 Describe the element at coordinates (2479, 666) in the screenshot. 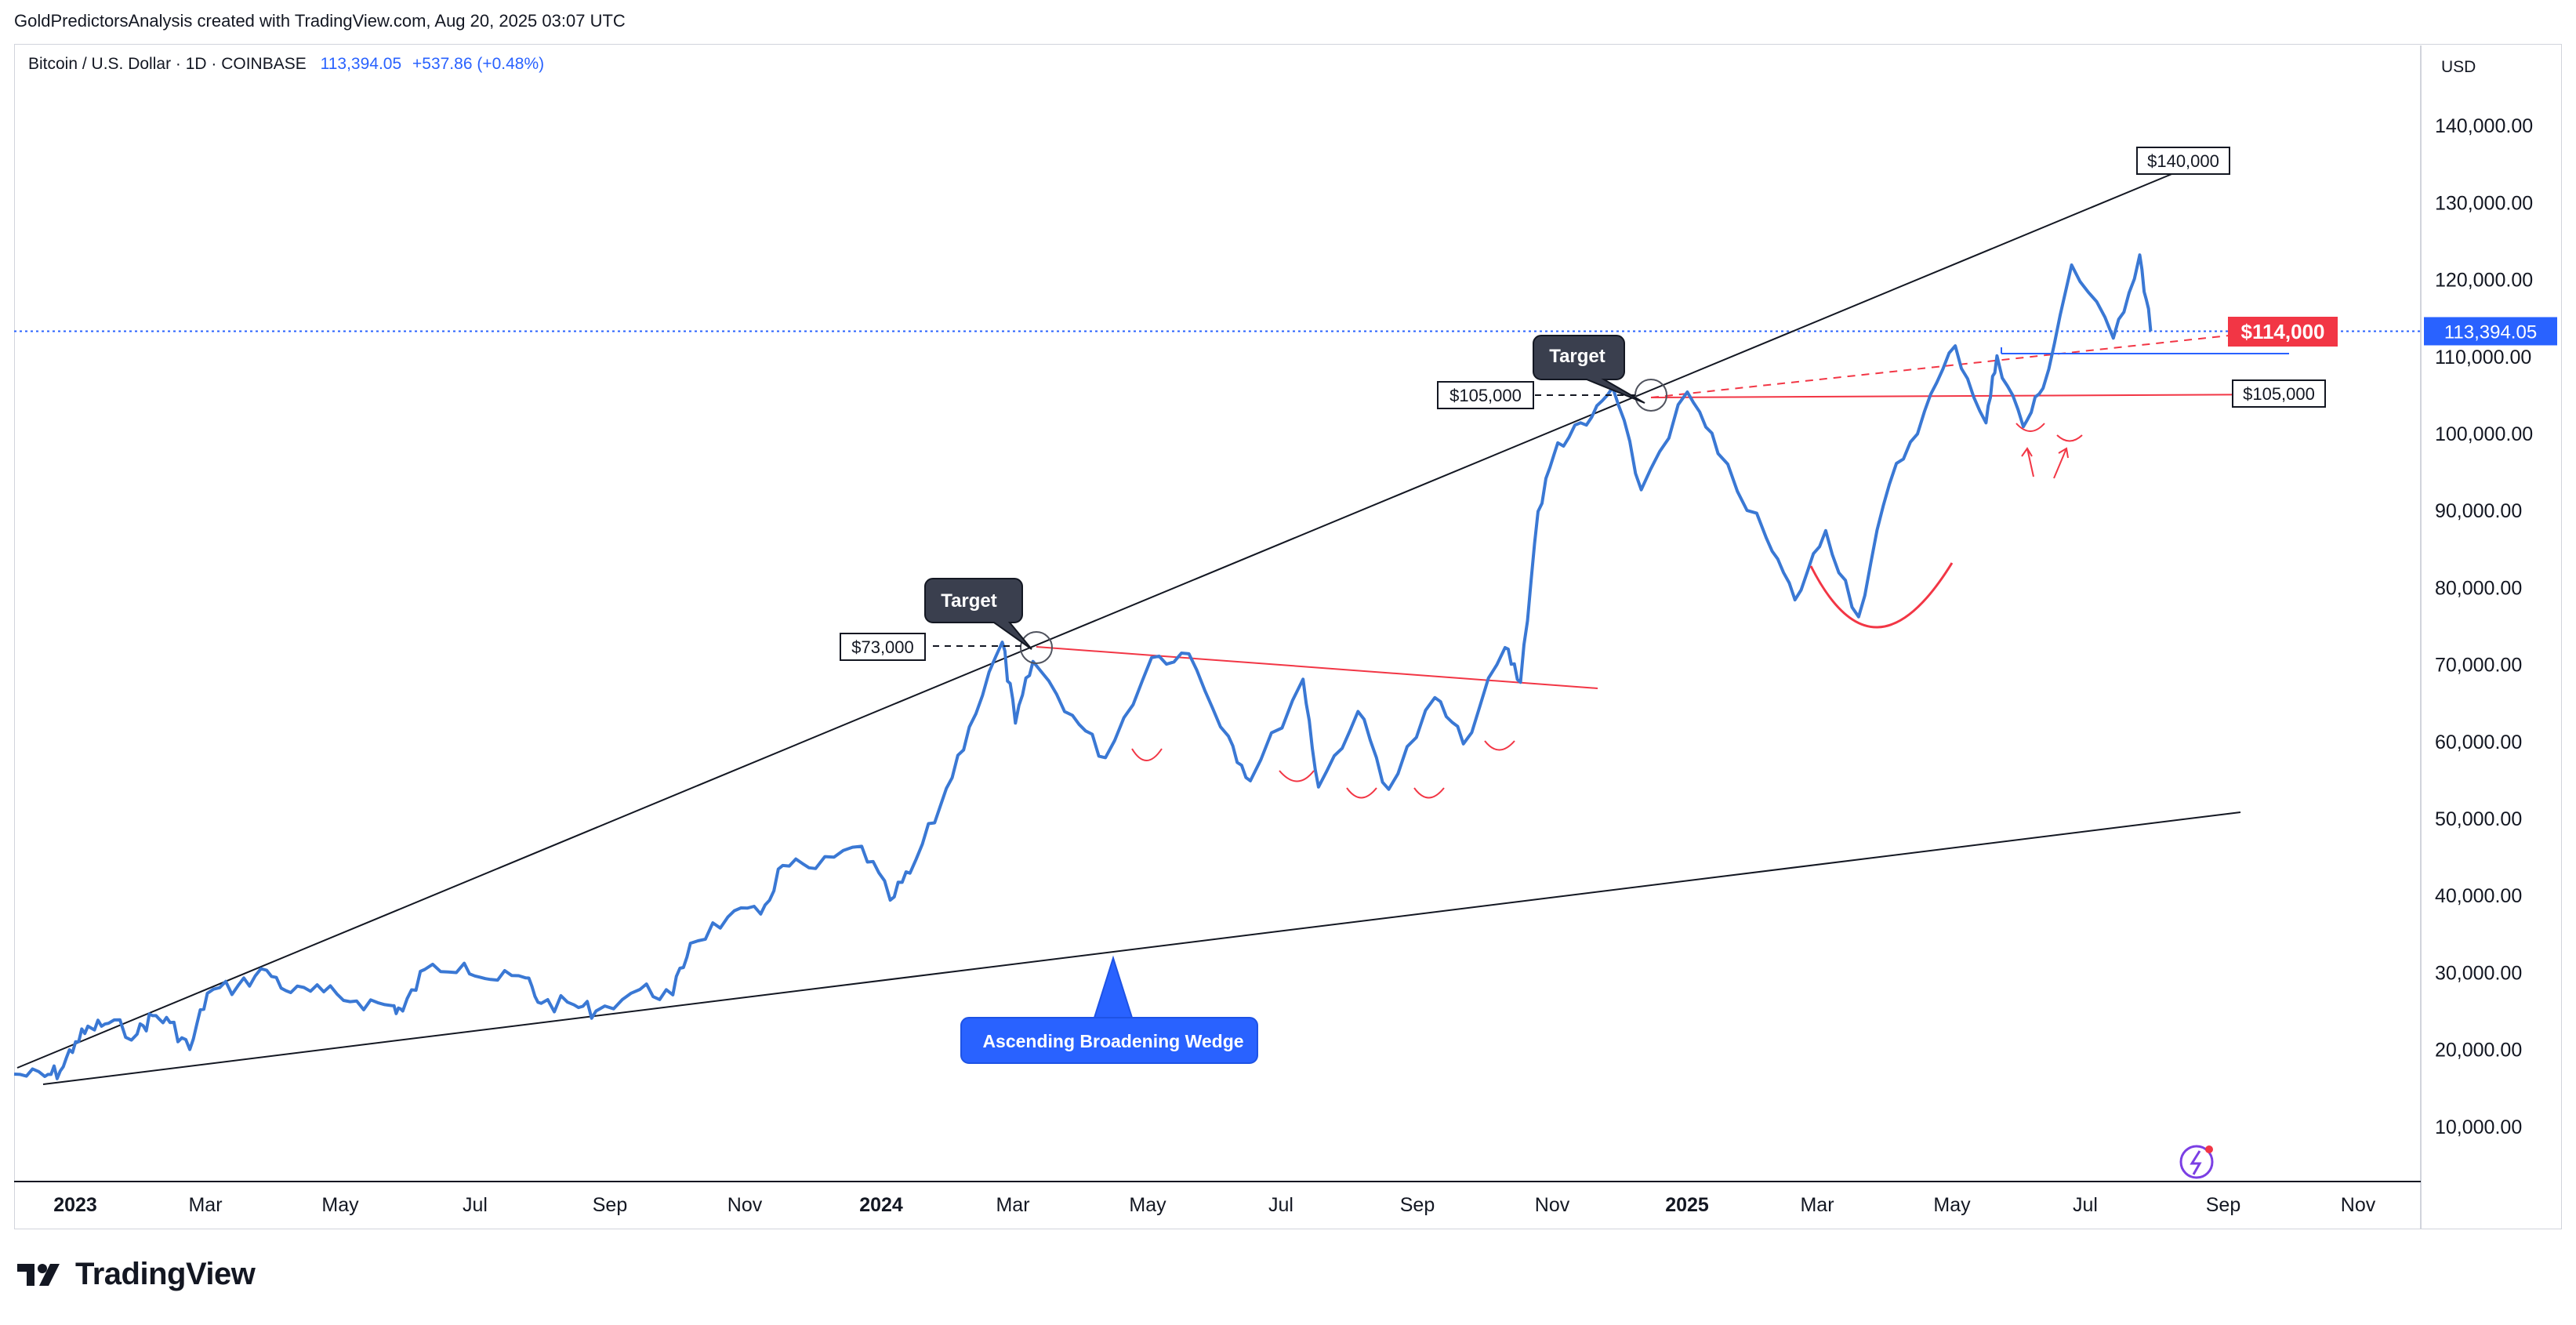

I see `y-tick-label: 70,000.00` at that location.